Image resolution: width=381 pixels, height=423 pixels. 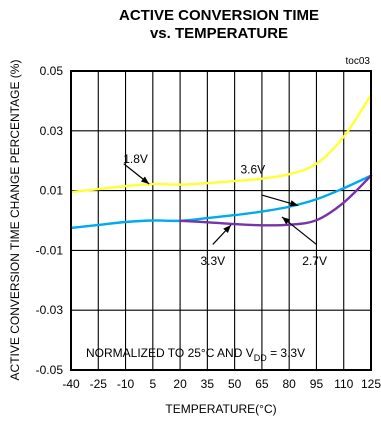 I want to click on y-tick-label-2: -0.01, so click(x=50, y=250).